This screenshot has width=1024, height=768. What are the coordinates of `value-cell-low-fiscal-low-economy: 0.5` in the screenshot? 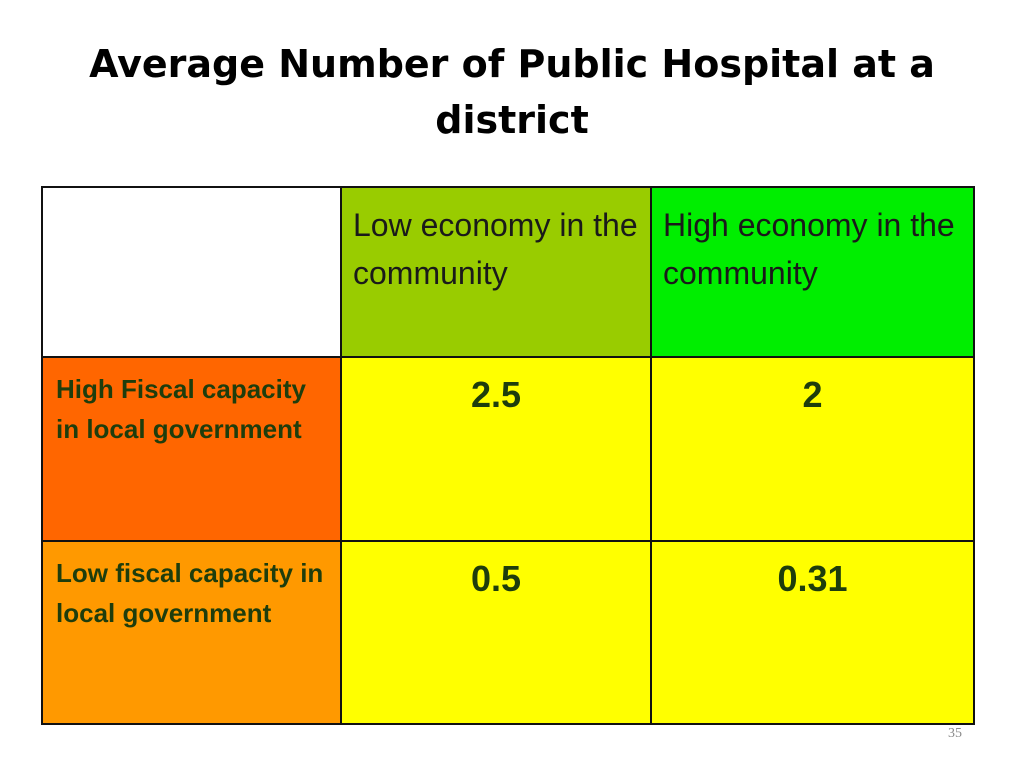 It's located at (496, 632).